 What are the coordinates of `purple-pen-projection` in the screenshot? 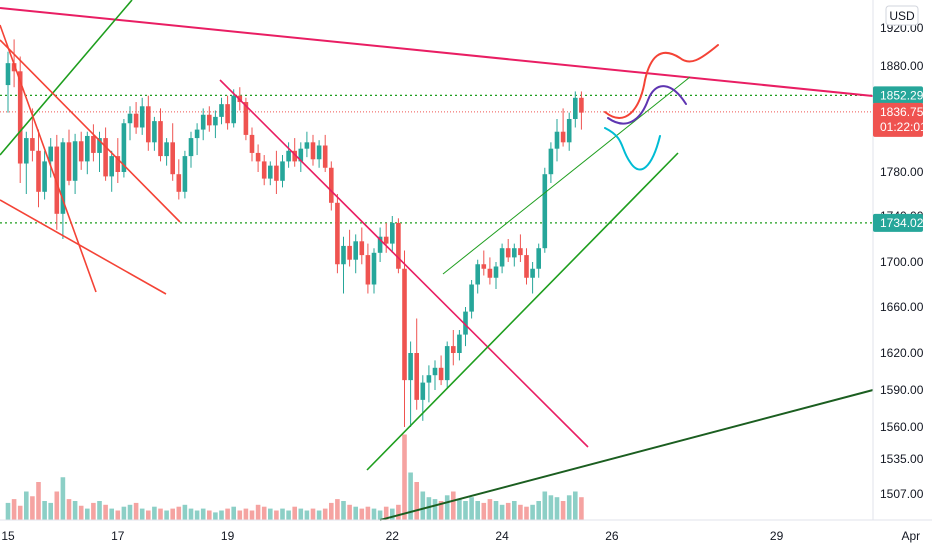 It's located at (647, 105).